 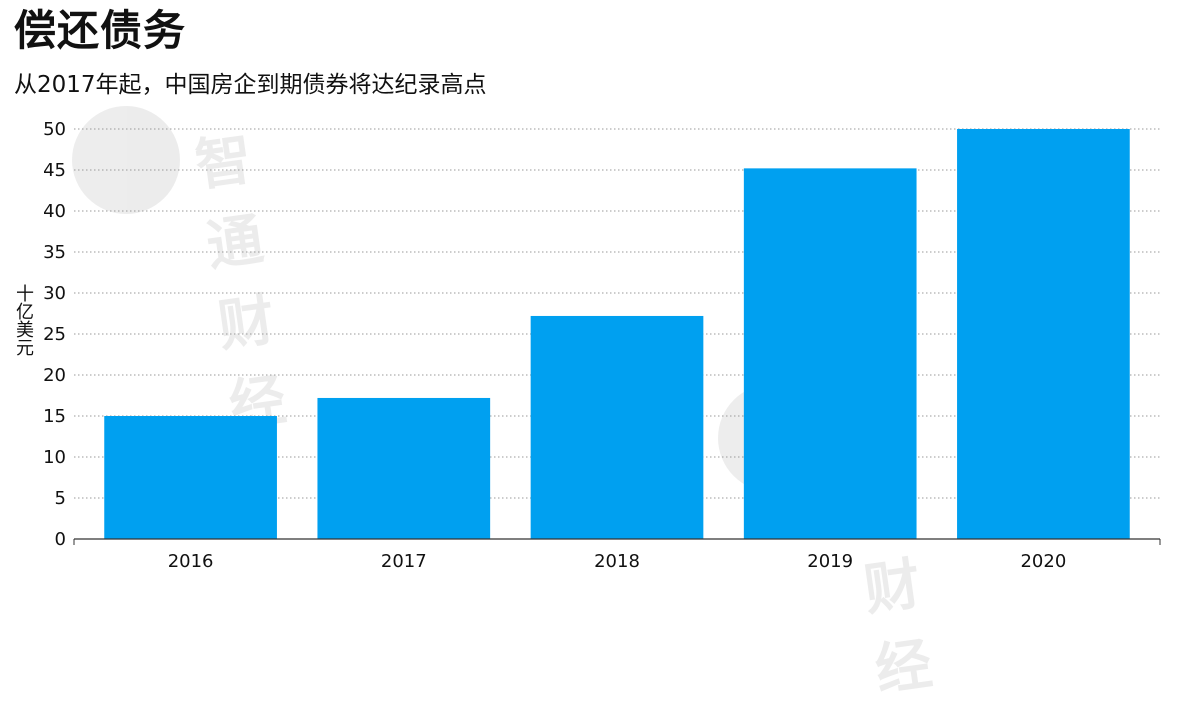 What do you see at coordinates (54, 375) in the screenshot?
I see `y-tick-label: 20` at bounding box center [54, 375].